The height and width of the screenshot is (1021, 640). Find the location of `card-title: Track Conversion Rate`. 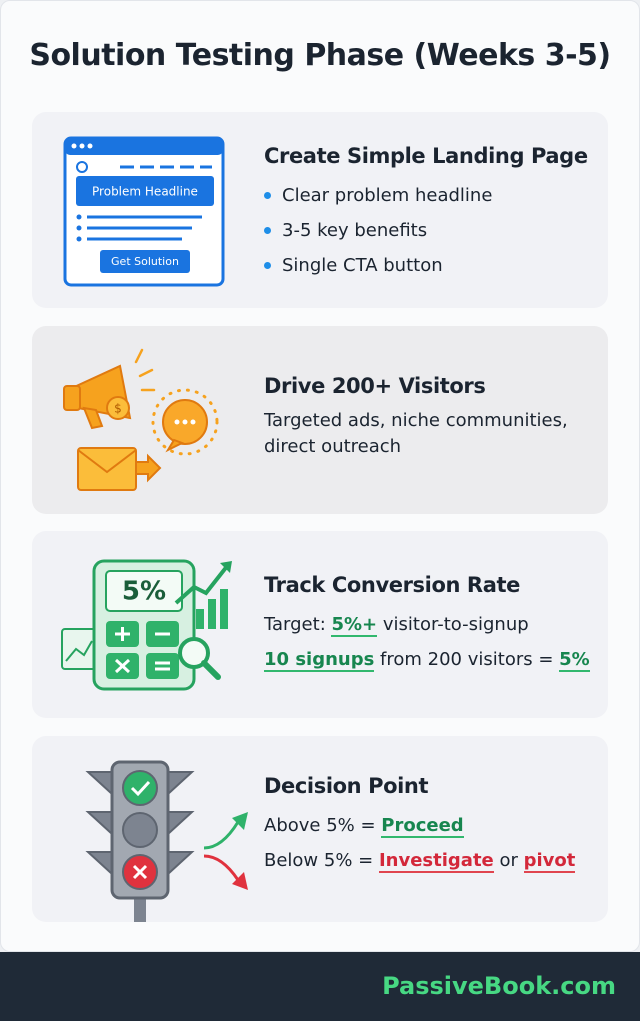

card-title: Track Conversion Rate is located at coordinates (392, 585).